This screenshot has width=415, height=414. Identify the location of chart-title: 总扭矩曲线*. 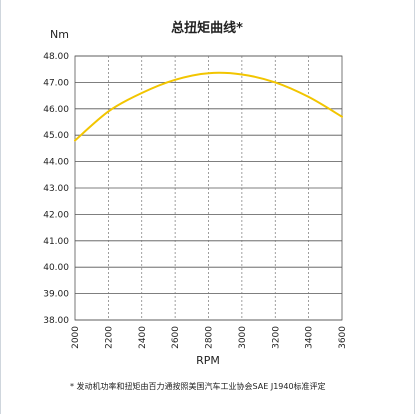
(207, 28).